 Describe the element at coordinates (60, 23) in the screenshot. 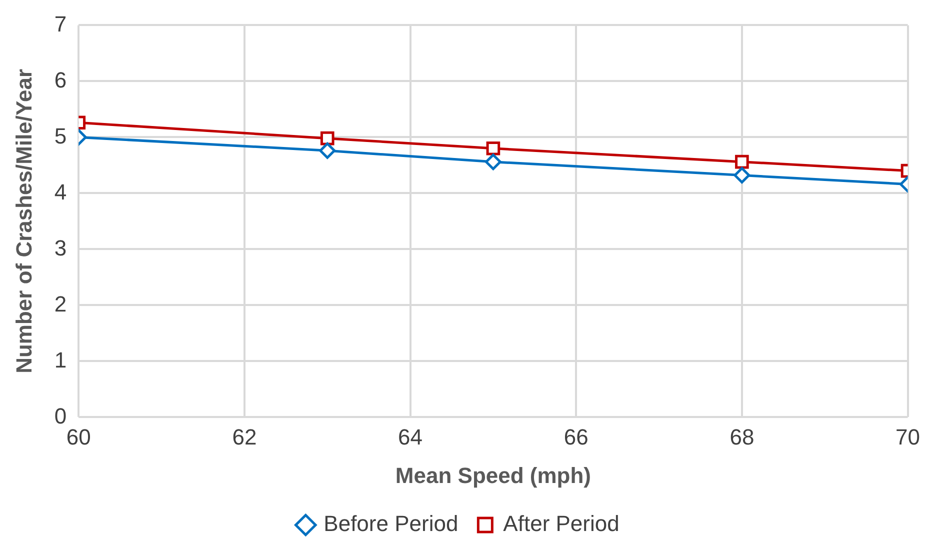

I see `y-tick-label: 7` at that location.